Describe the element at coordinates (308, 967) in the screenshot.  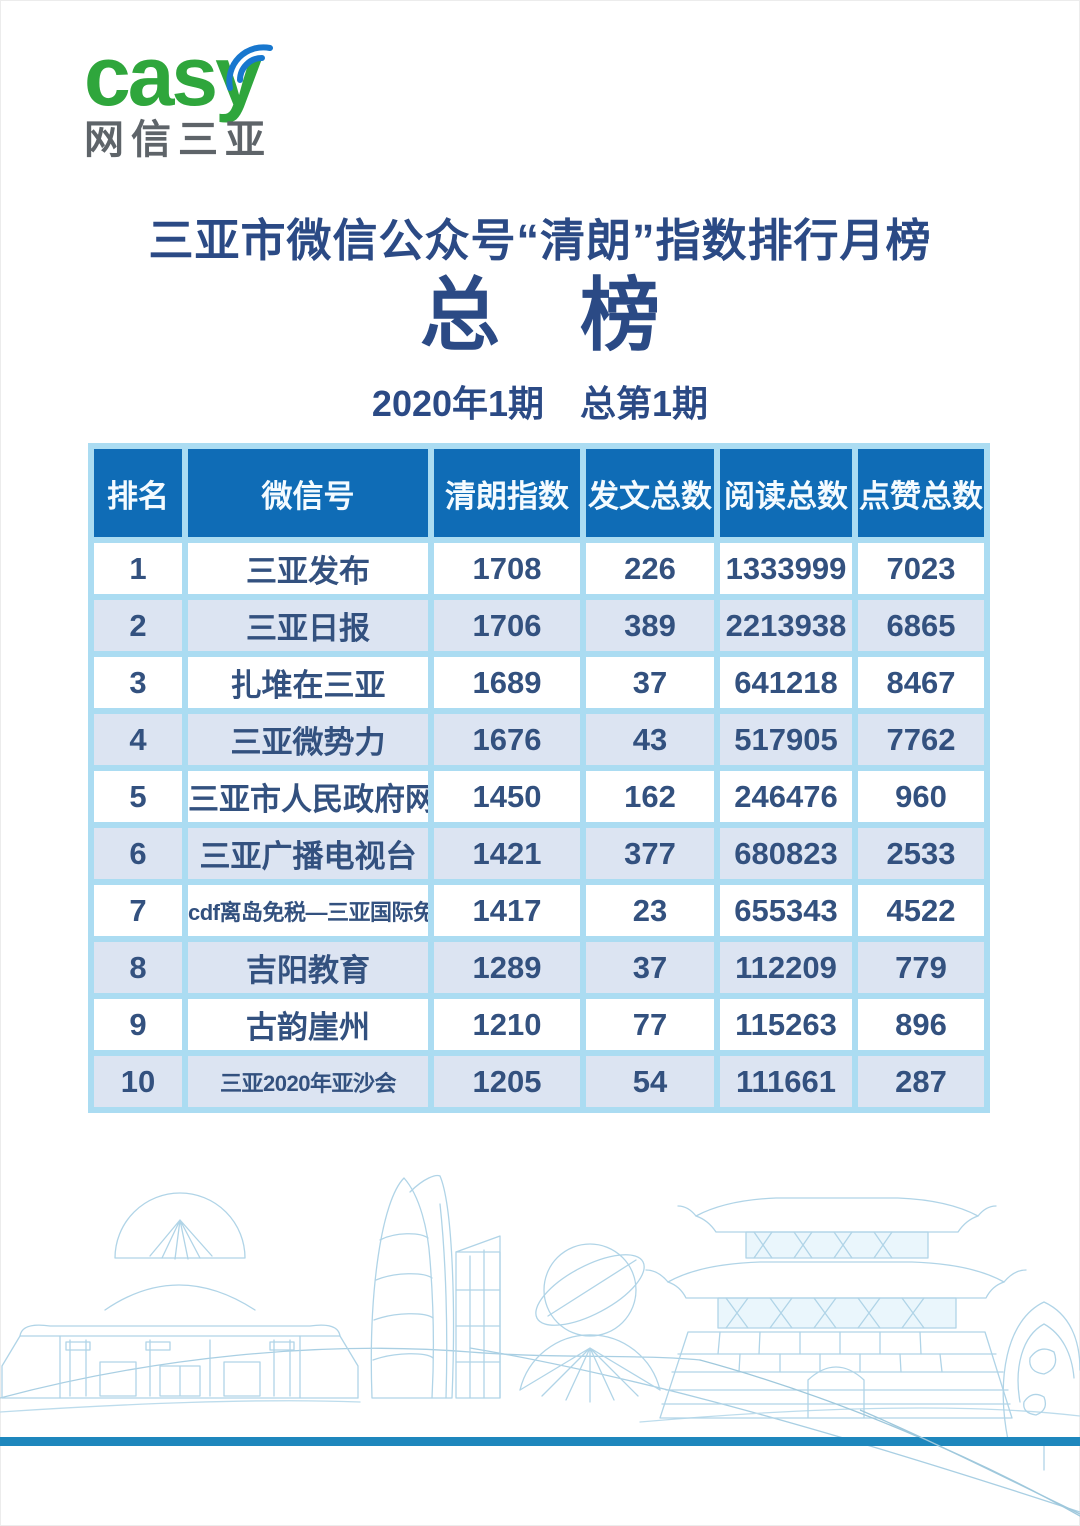
I see `account-name-cell: 吉阳教育` at that location.